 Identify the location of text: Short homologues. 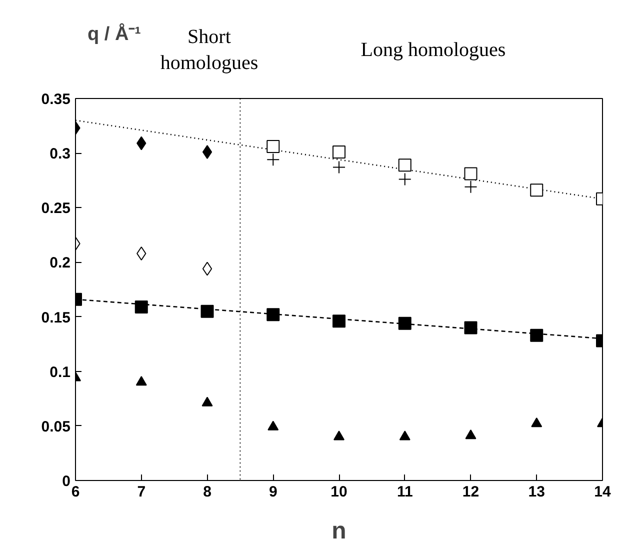
(209, 50).